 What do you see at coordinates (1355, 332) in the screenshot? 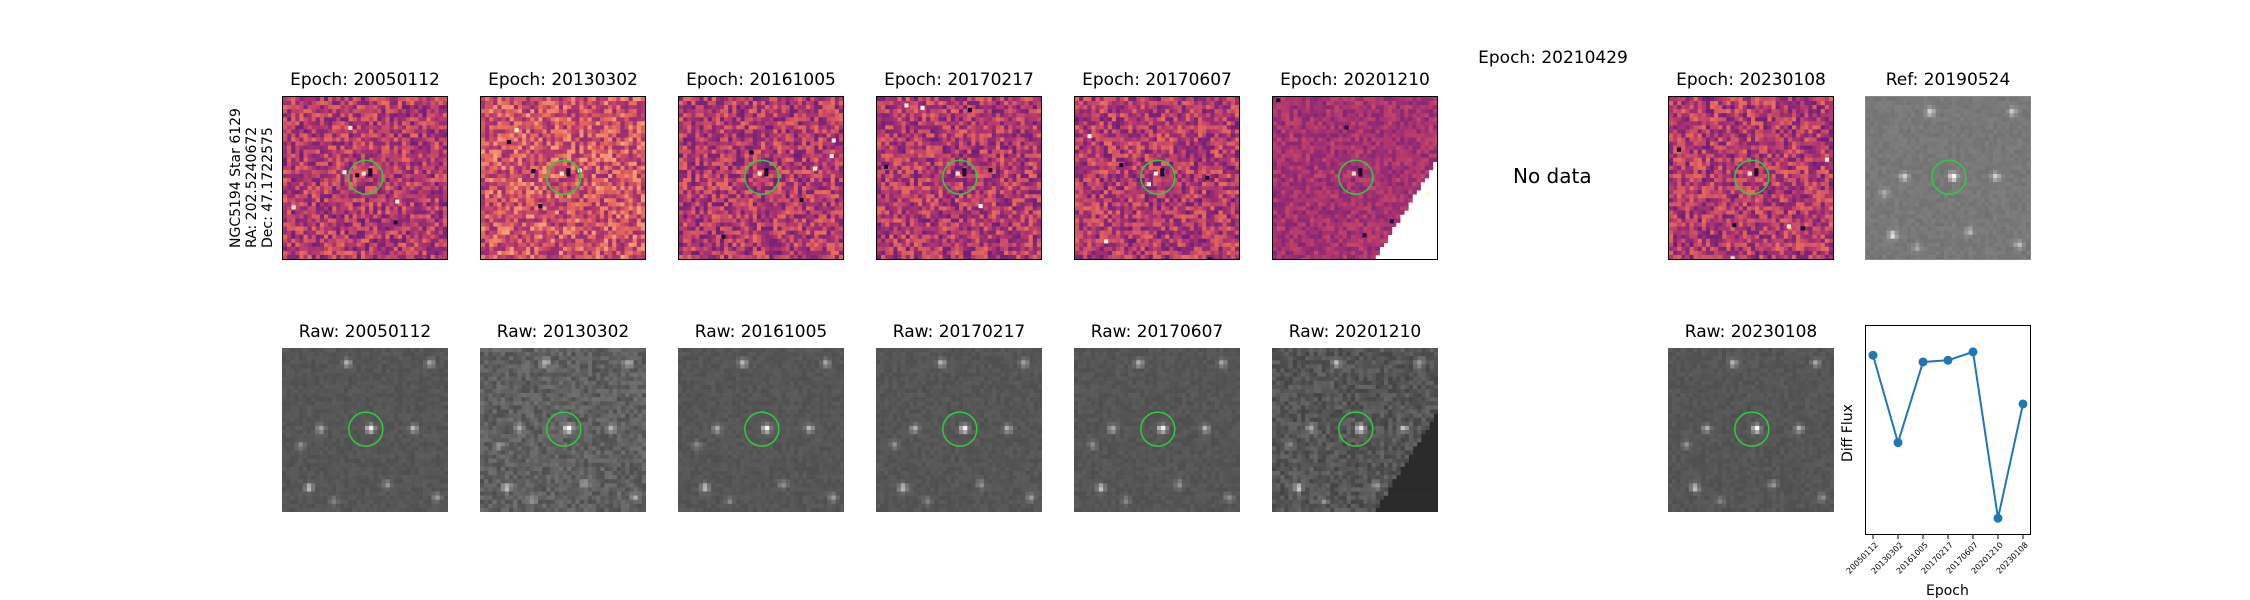
I see `raw-title-6: Raw: 20201210` at bounding box center [1355, 332].